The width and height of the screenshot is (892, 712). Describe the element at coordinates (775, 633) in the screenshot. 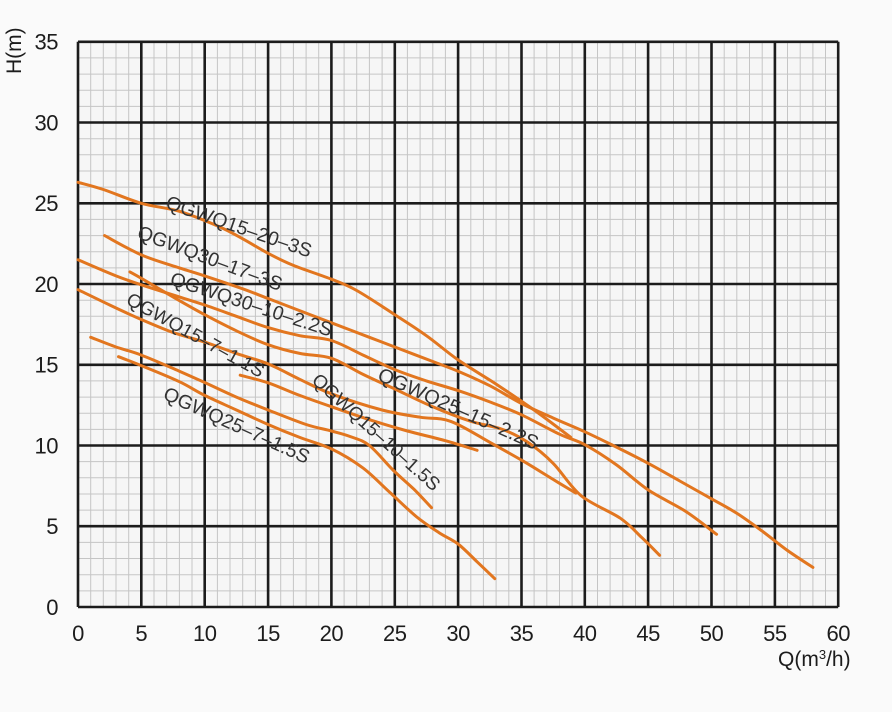

I see `svg-text: 55` at that location.